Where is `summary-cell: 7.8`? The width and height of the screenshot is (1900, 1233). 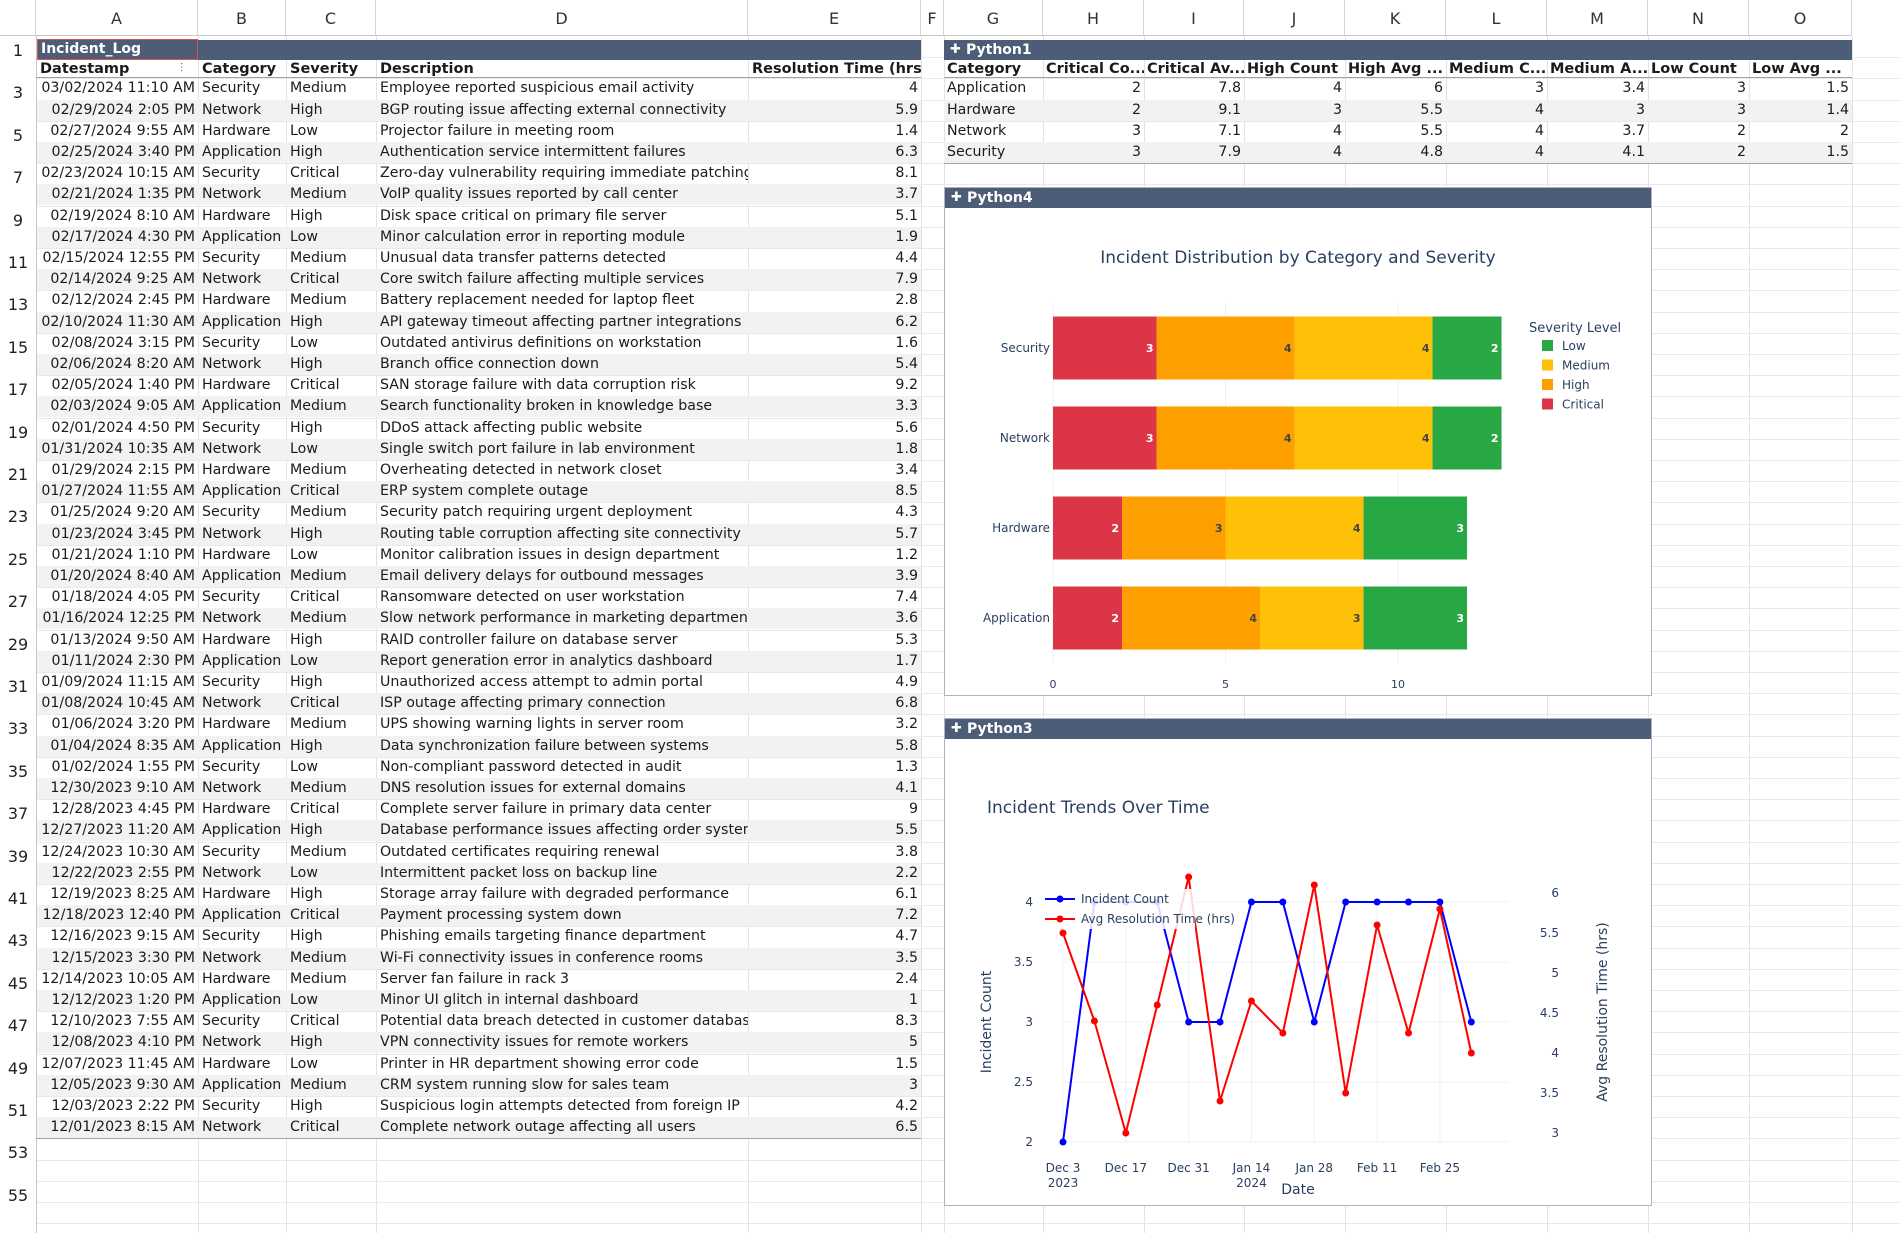
summary-cell: 7.8 is located at coordinates (1229, 88).